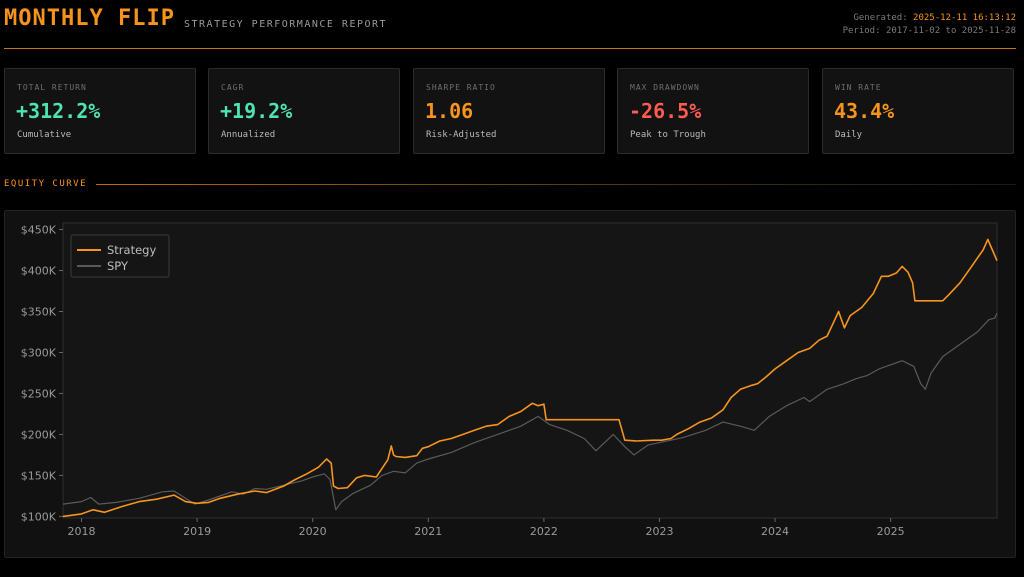 This screenshot has width=1024, height=577. Describe the element at coordinates (313, 531) in the screenshot. I see `x-tick-label: 2020` at that location.